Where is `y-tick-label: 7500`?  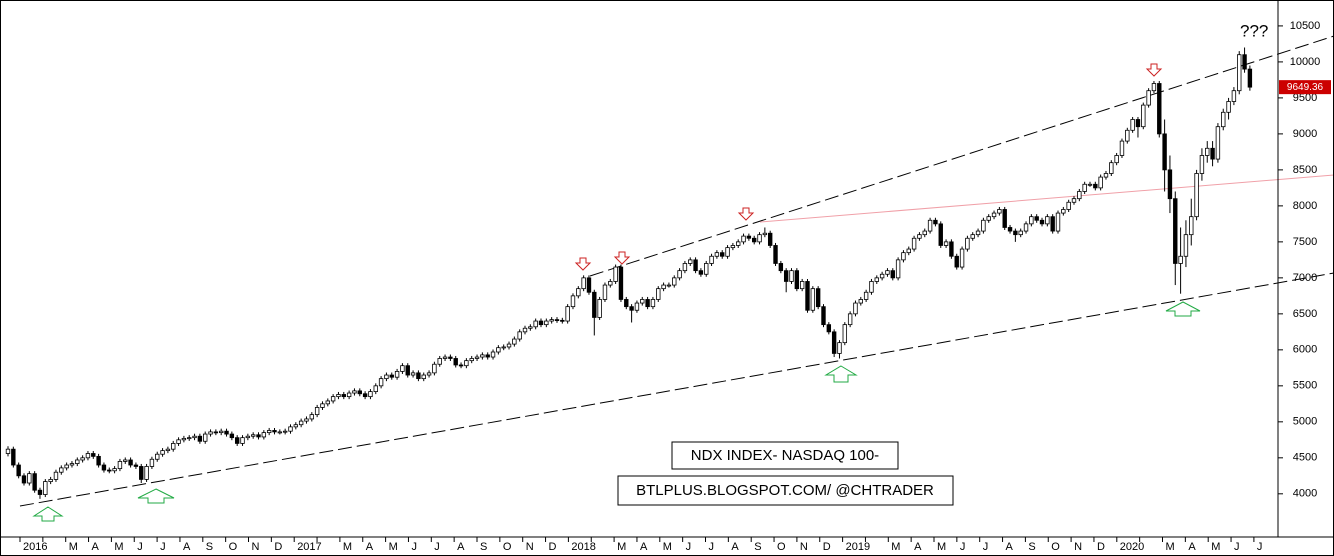 y-tick-label: 7500 is located at coordinates (1305, 242).